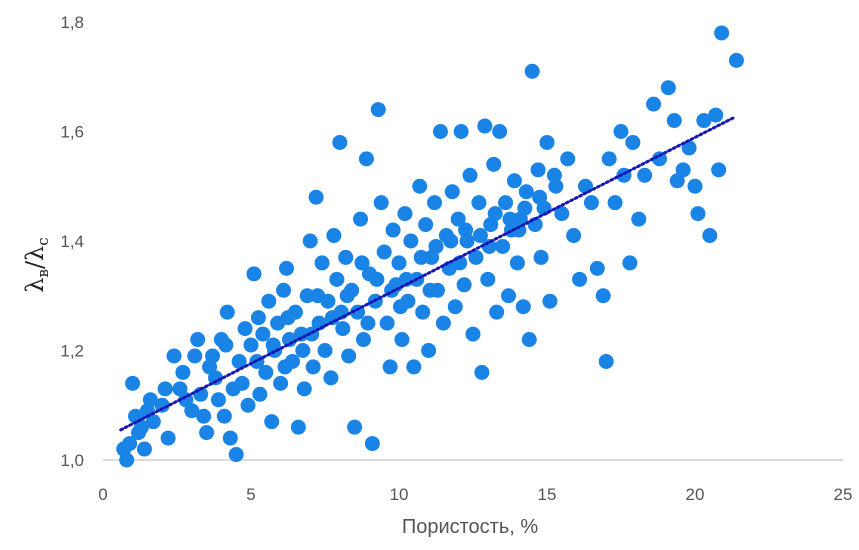 This screenshot has width=859, height=550. What do you see at coordinates (470, 527) in the screenshot?
I see `x-axis-label: Пористость, %` at bounding box center [470, 527].